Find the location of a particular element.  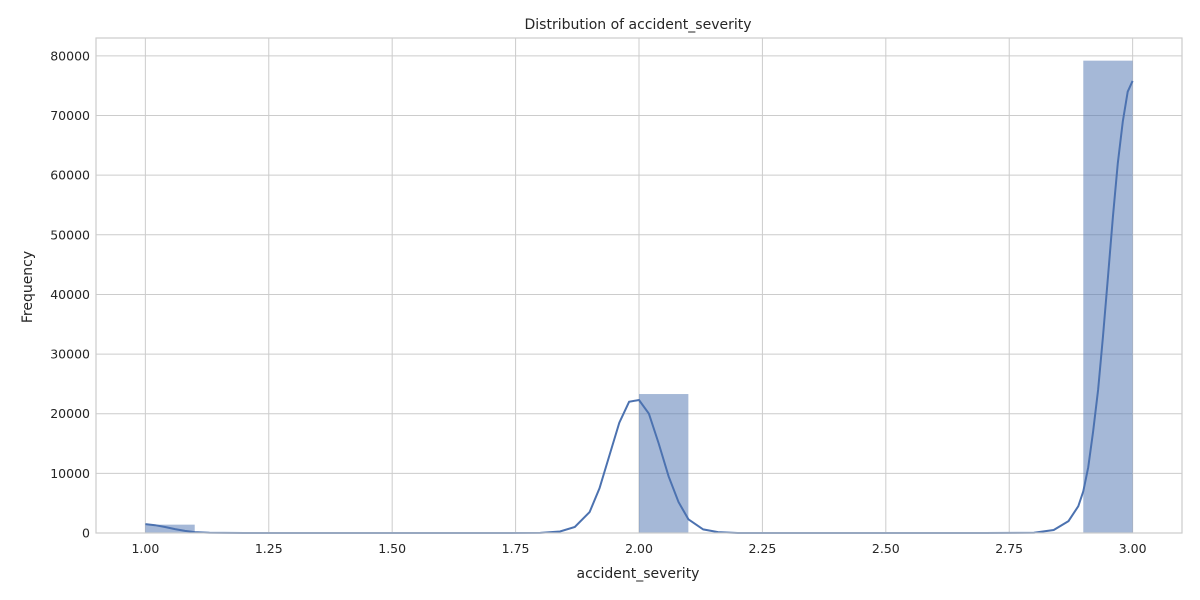

x-tick-label: 2.25 is located at coordinates (762, 548).